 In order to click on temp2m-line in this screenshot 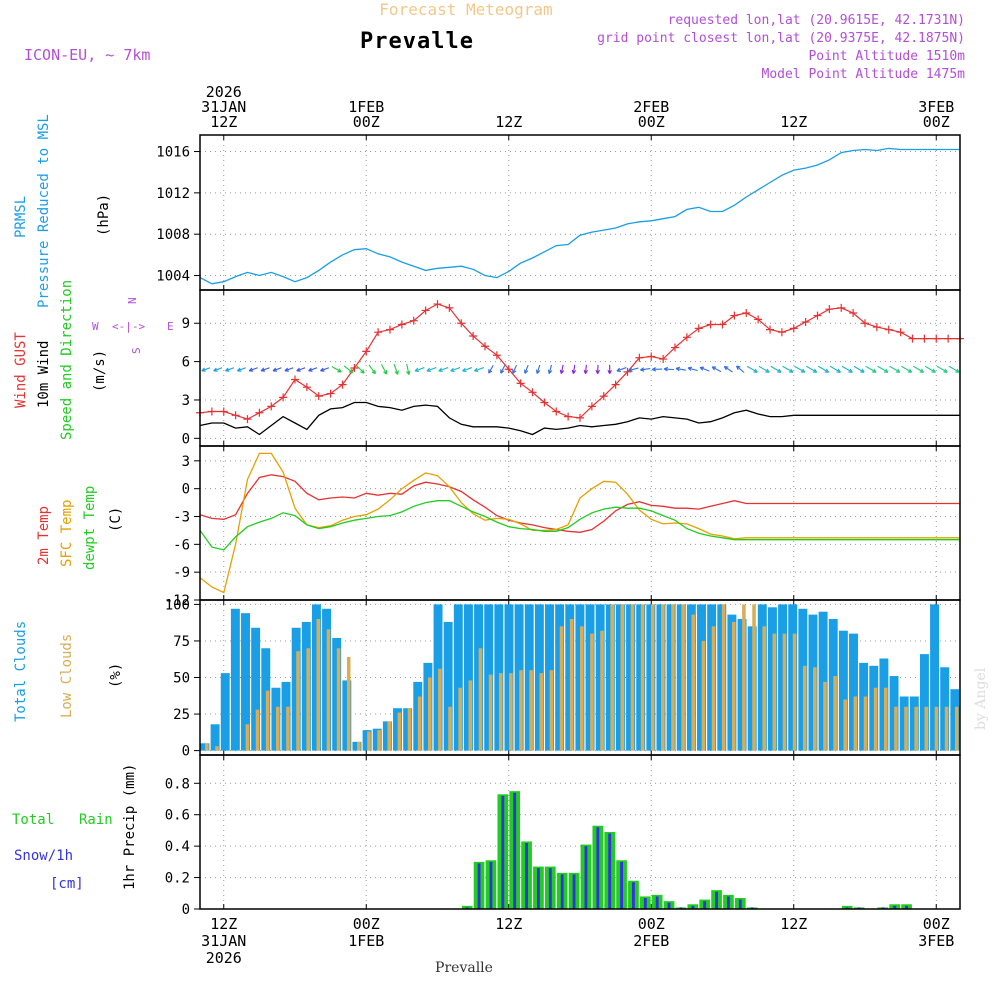, I will do `click(579, 503)`.